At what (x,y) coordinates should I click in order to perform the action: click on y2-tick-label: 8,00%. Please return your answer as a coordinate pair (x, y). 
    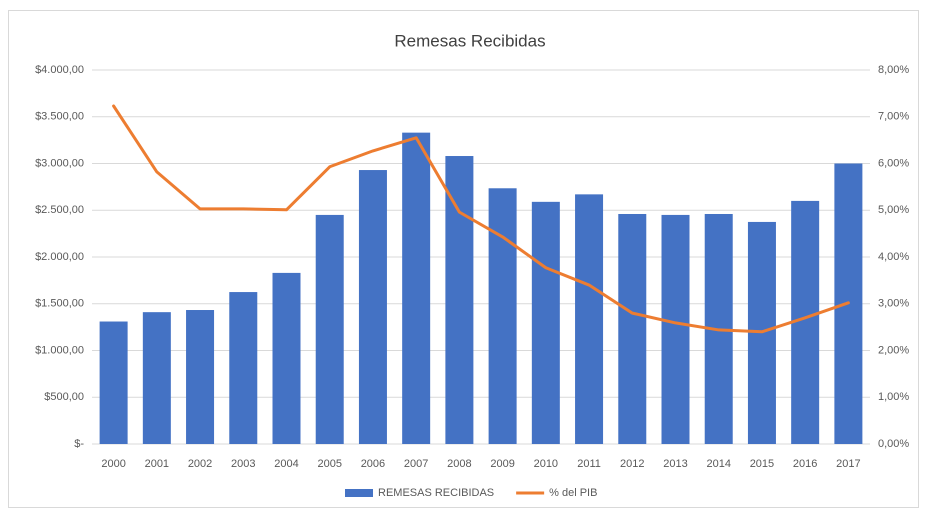
    Looking at the image, I should click on (893, 70).